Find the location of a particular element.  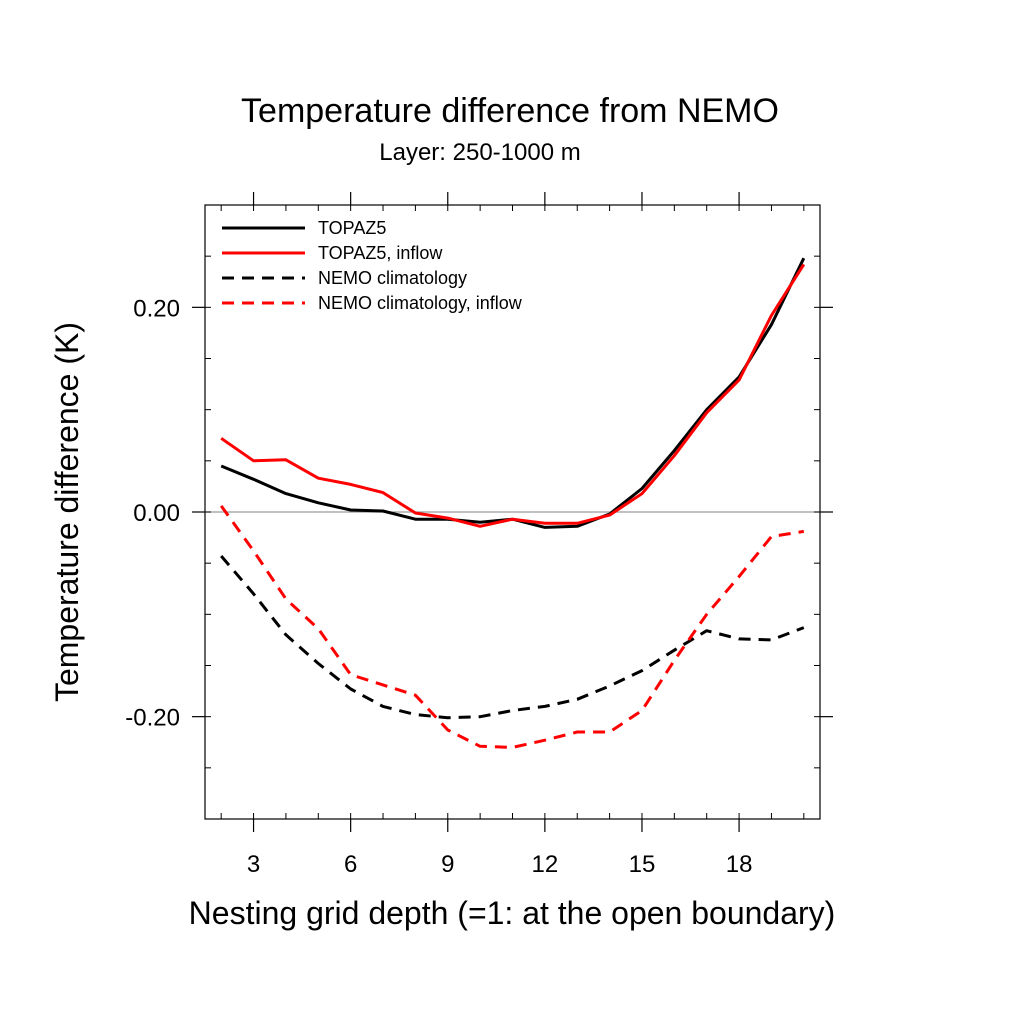

chart-subtitle: Layer: 250-1000 m is located at coordinates (479, 152).